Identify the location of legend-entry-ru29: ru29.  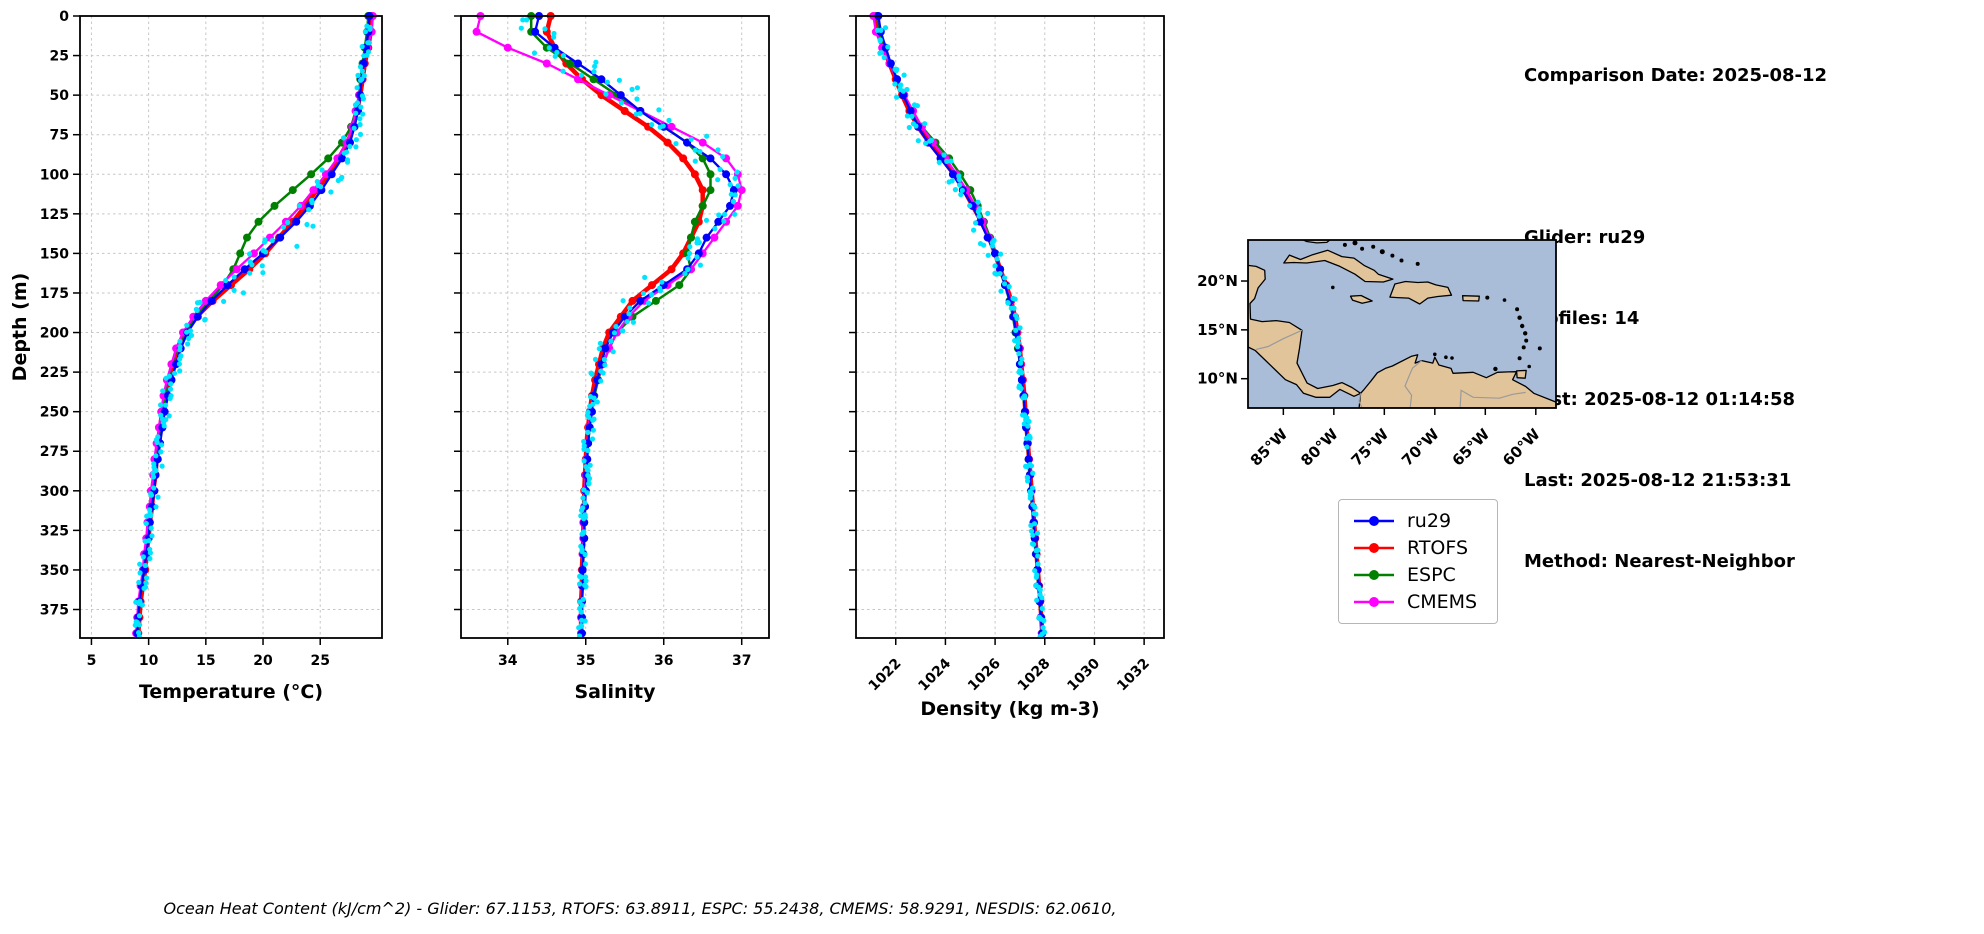
(1414, 521).